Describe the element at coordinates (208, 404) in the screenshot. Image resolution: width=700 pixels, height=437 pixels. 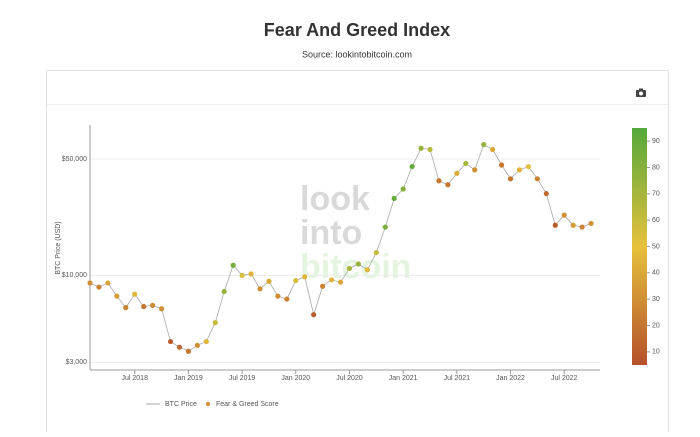
I see `legend-dot` at that location.